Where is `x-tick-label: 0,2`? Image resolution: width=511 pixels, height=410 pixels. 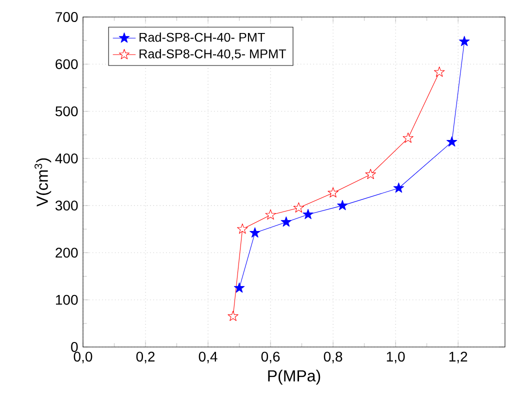 x-tick-label: 0,2 is located at coordinates (145, 358).